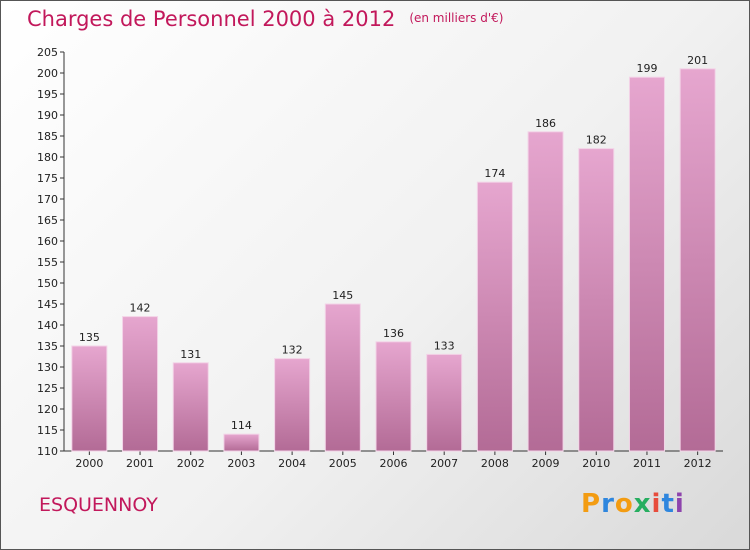  I want to click on x-tick-label-2008: 2008, so click(495, 463).